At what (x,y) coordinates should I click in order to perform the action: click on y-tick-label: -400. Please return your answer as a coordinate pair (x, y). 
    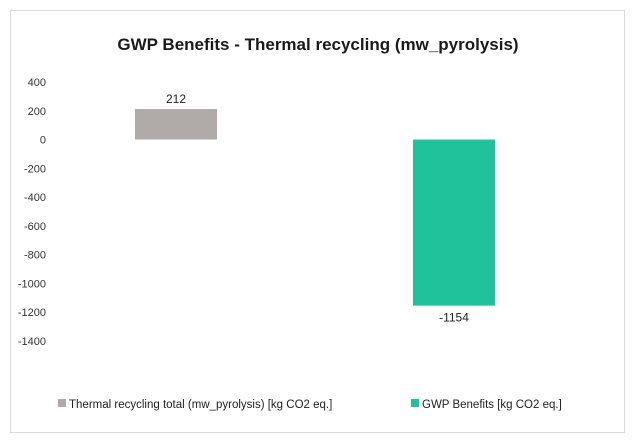
    Looking at the image, I should click on (35, 198).